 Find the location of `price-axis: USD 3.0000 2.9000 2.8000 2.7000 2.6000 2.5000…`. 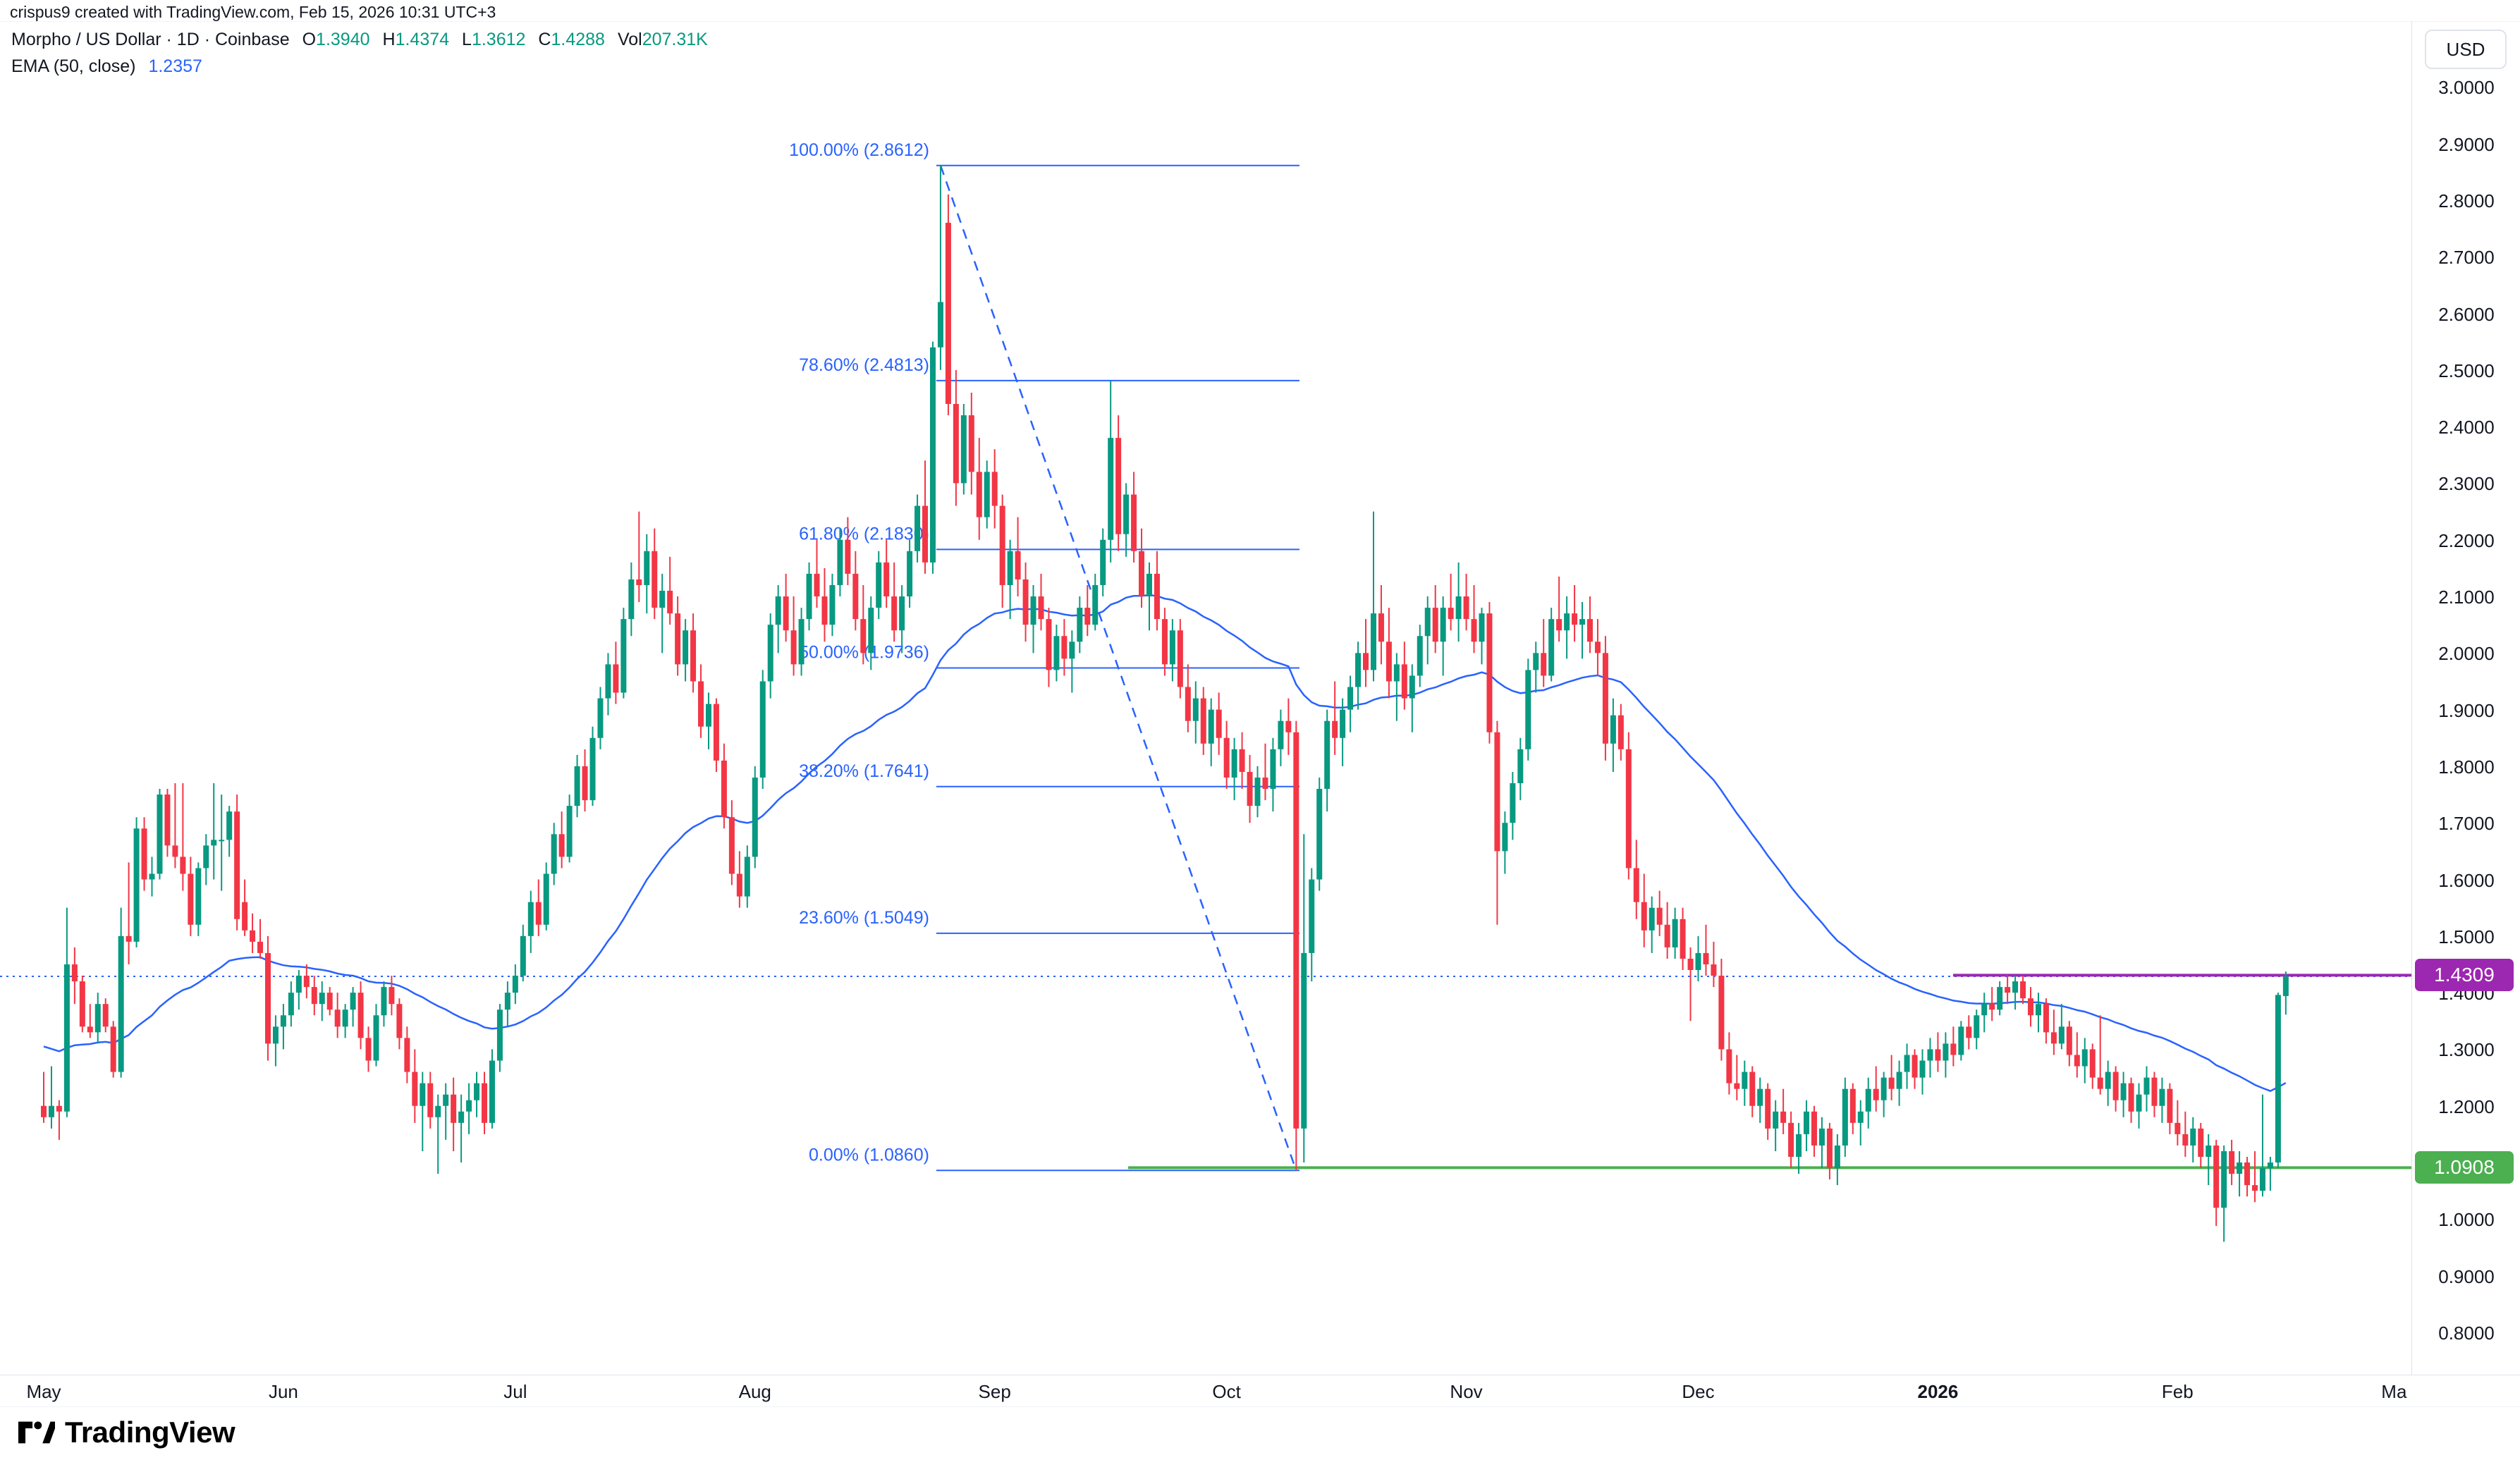

price-axis: USD 3.0000 2.9000 2.8000 2.7000 2.6000 2.5000… is located at coordinates (2465, 698).